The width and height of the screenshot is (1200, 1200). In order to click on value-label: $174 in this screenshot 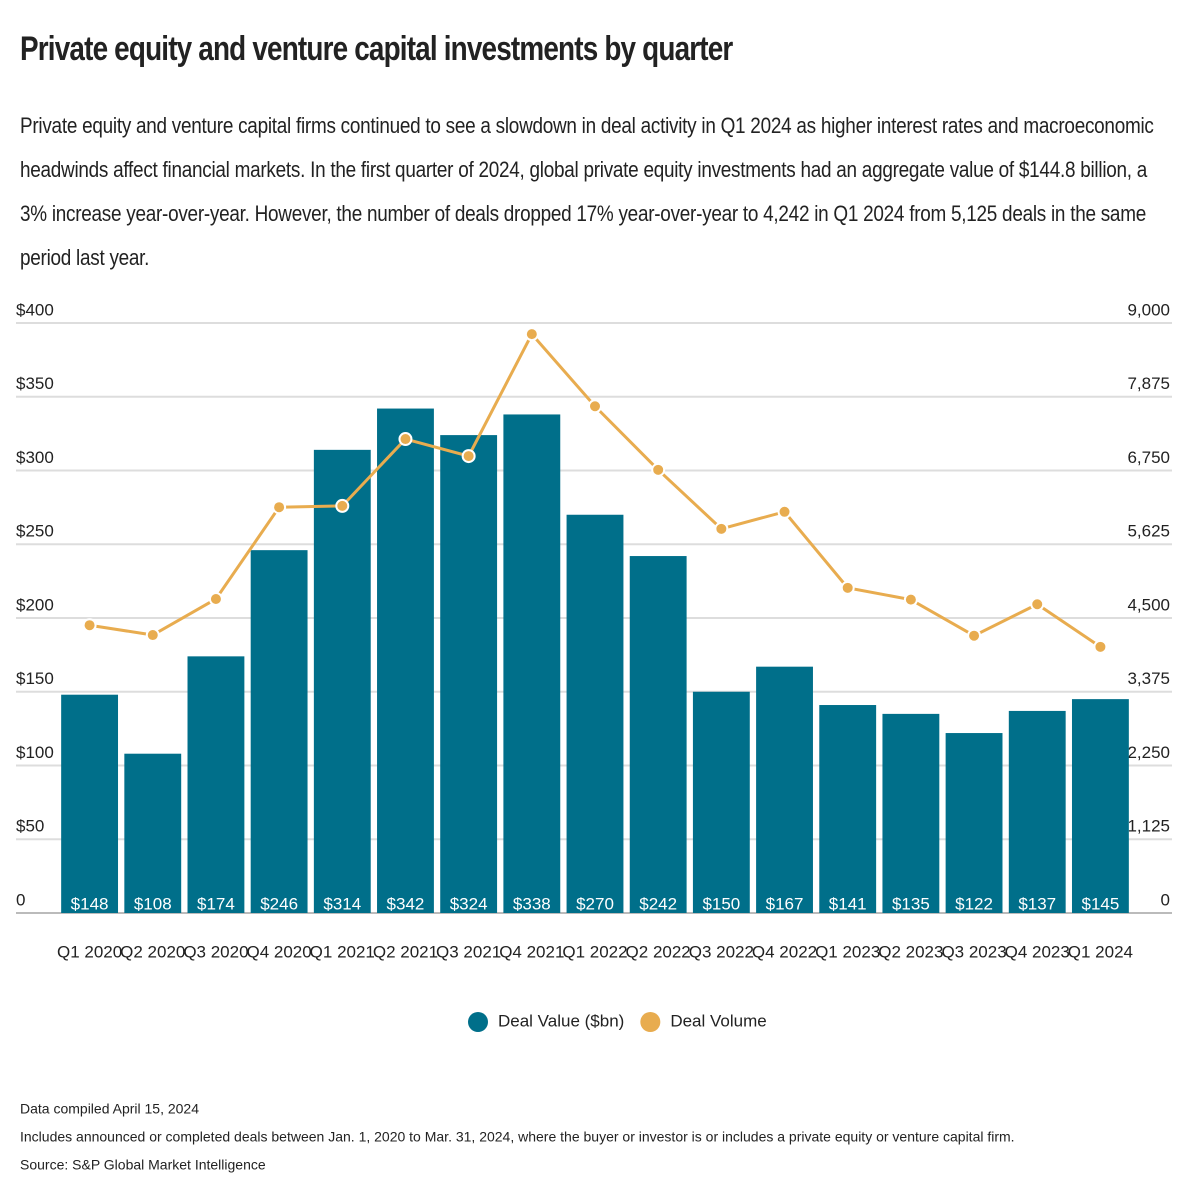, I will do `click(216, 903)`.